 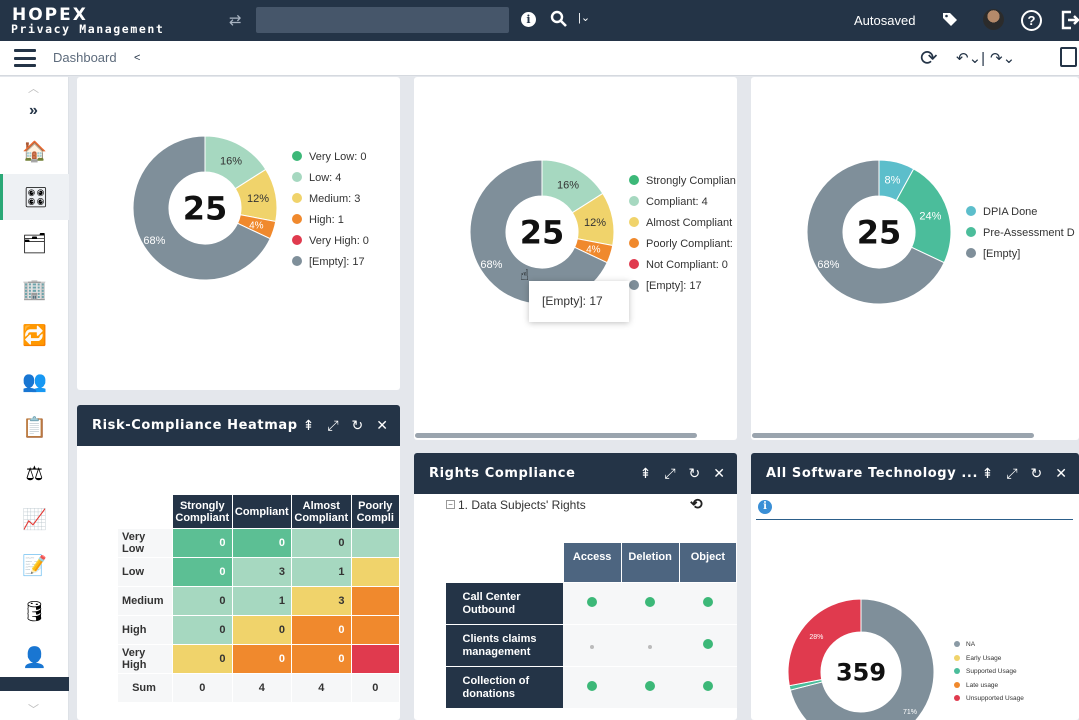 What do you see at coordinates (504, 645) in the screenshot?
I see `row-label: Clients claims management` at bounding box center [504, 645].